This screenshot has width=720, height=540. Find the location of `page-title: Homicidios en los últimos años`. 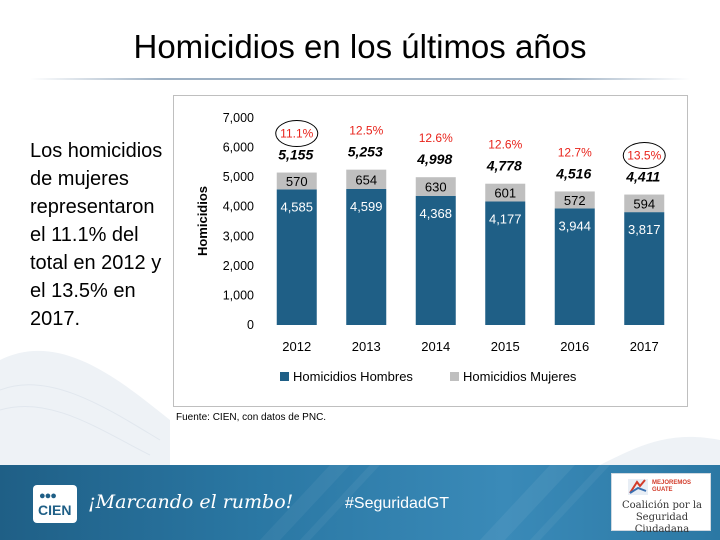

page-title: Homicidios en los últimos años is located at coordinates (360, 46).